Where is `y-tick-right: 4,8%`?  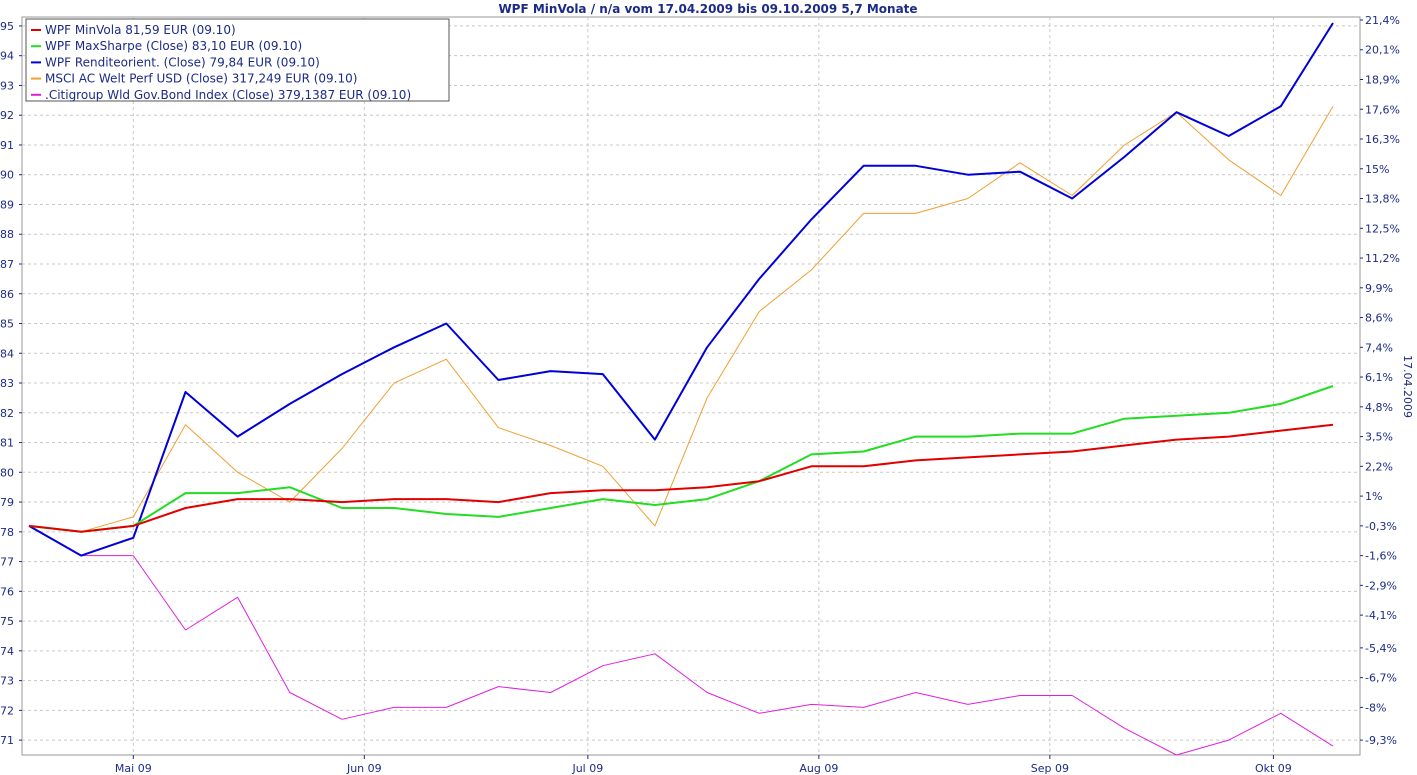
y-tick-right: 4,8% is located at coordinates (1379, 407).